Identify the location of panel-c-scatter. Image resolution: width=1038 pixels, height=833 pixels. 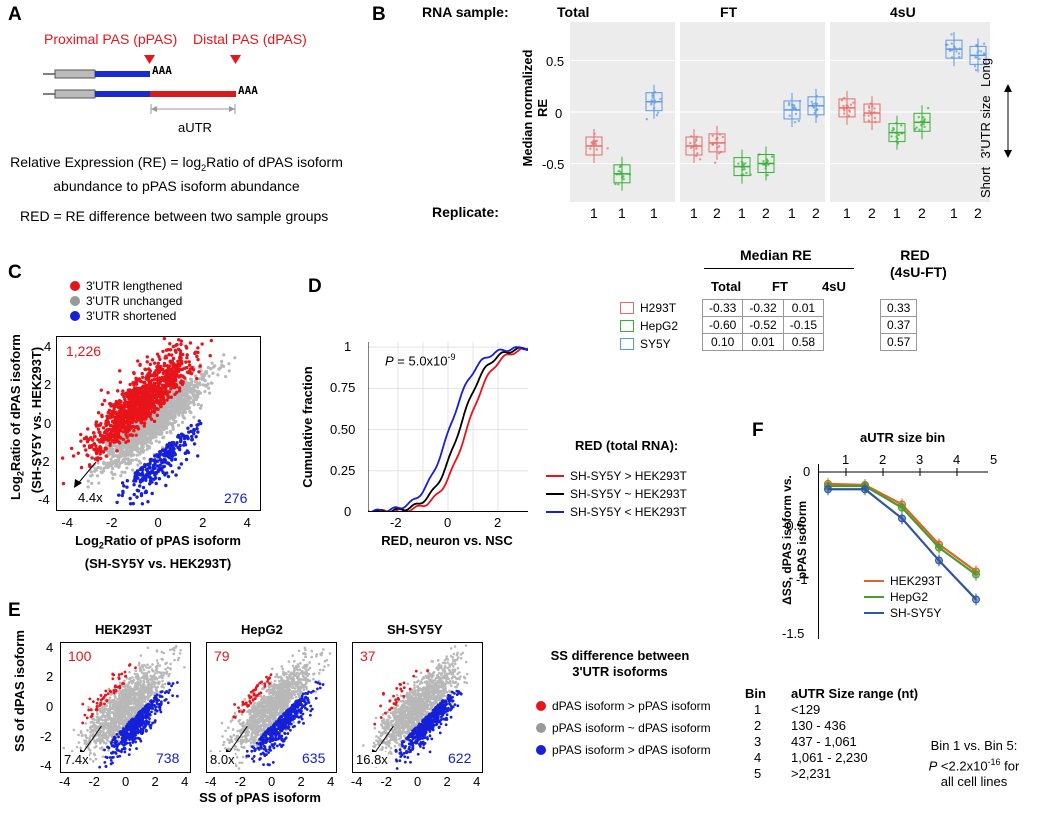
(158, 423).